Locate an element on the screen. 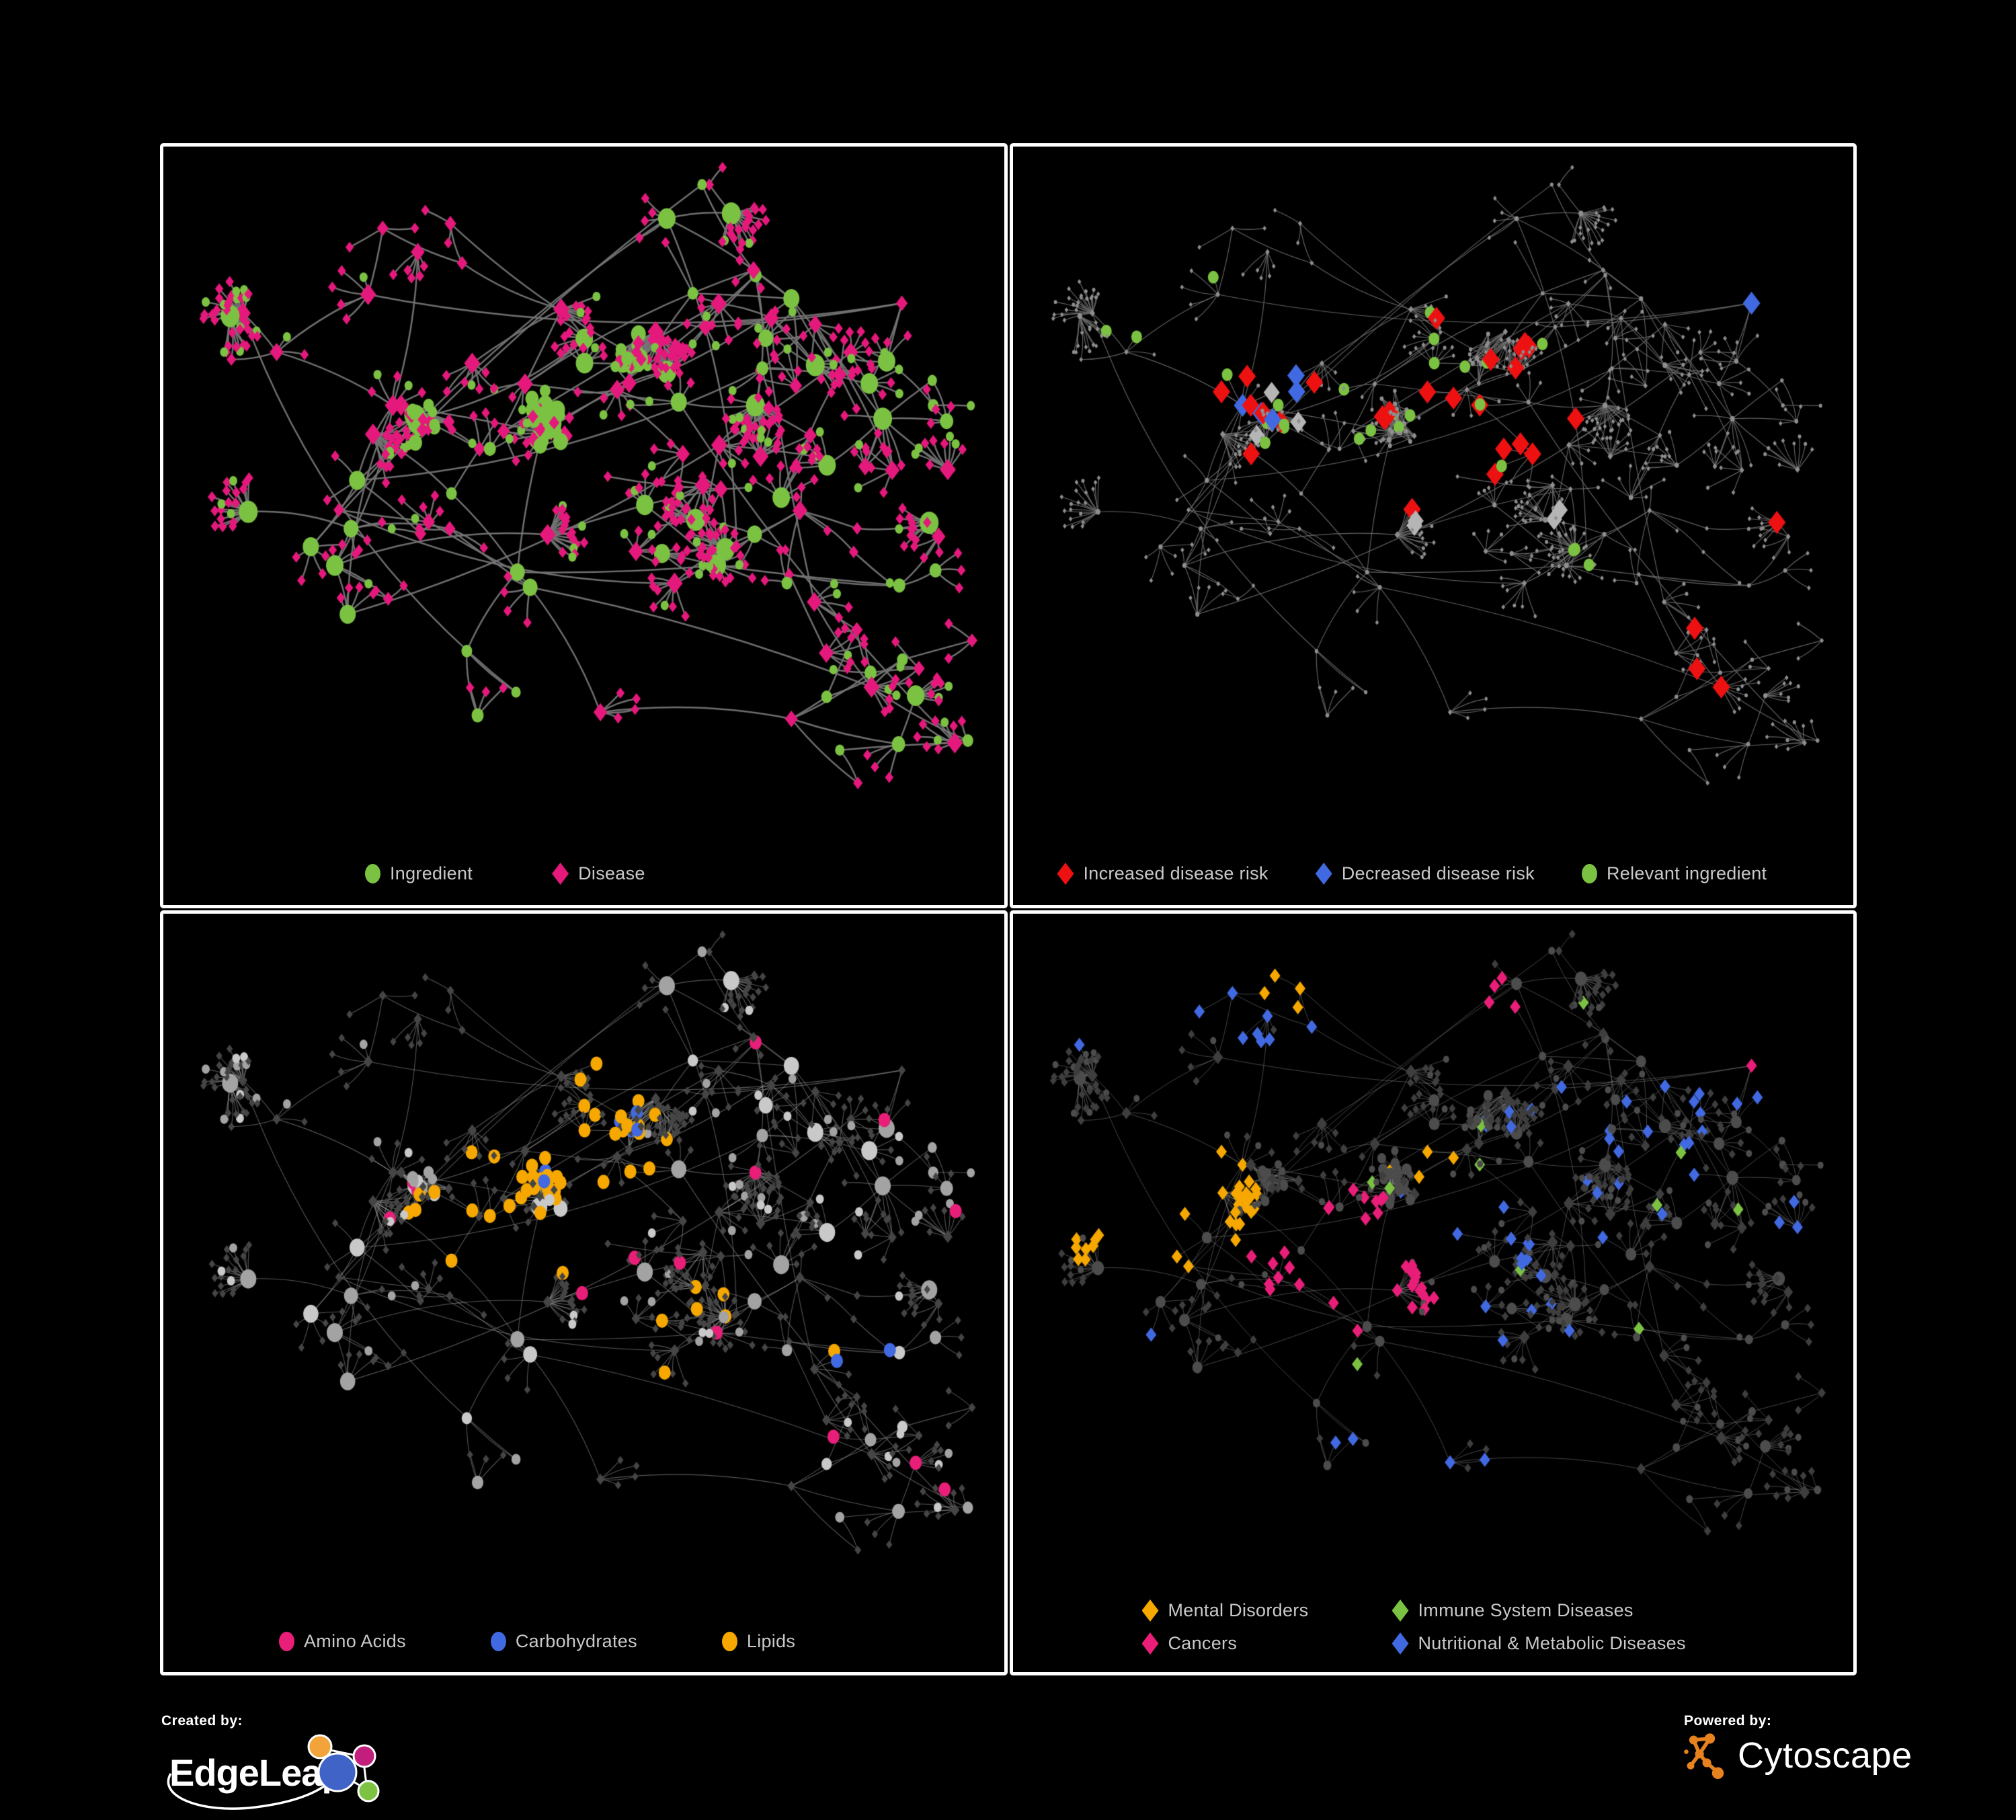  mental-disorders-marker-icon is located at coordinates (1150, 1610).